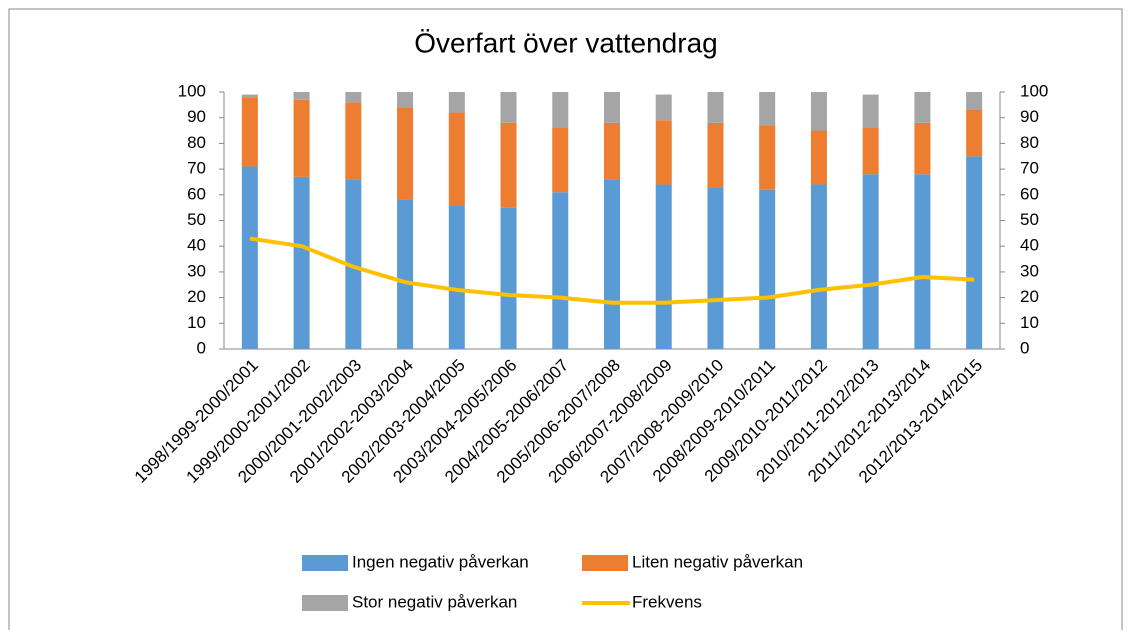 The image size is (1132, 635). I want to click on y-tick-label: 60, so click(196, 193).